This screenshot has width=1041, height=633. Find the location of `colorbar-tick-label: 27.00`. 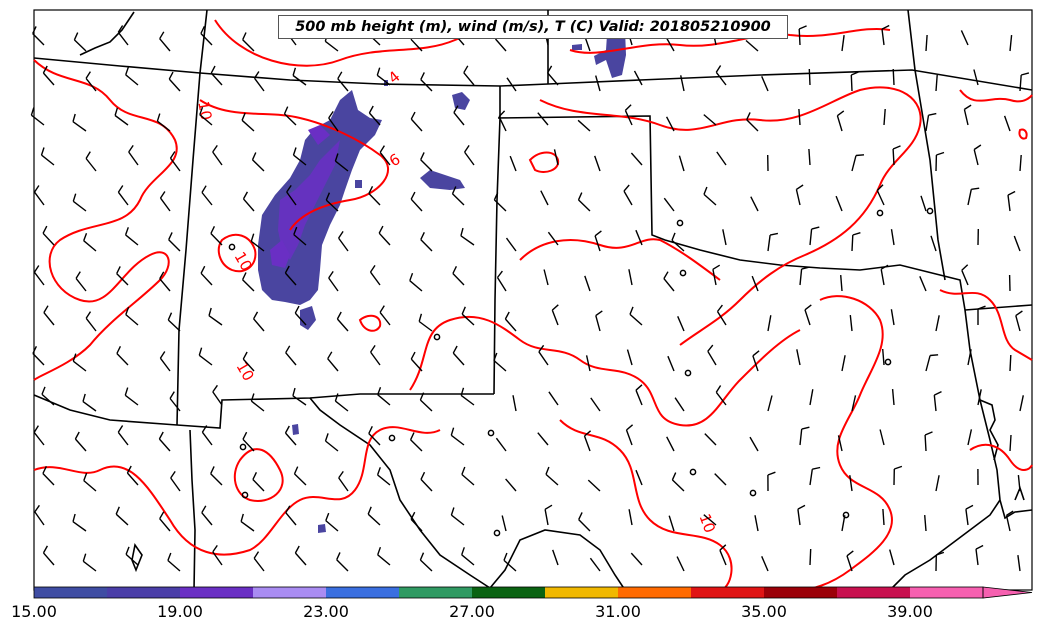

colorbar-tick-label: 27.00 is located at coordinates (472, 611).